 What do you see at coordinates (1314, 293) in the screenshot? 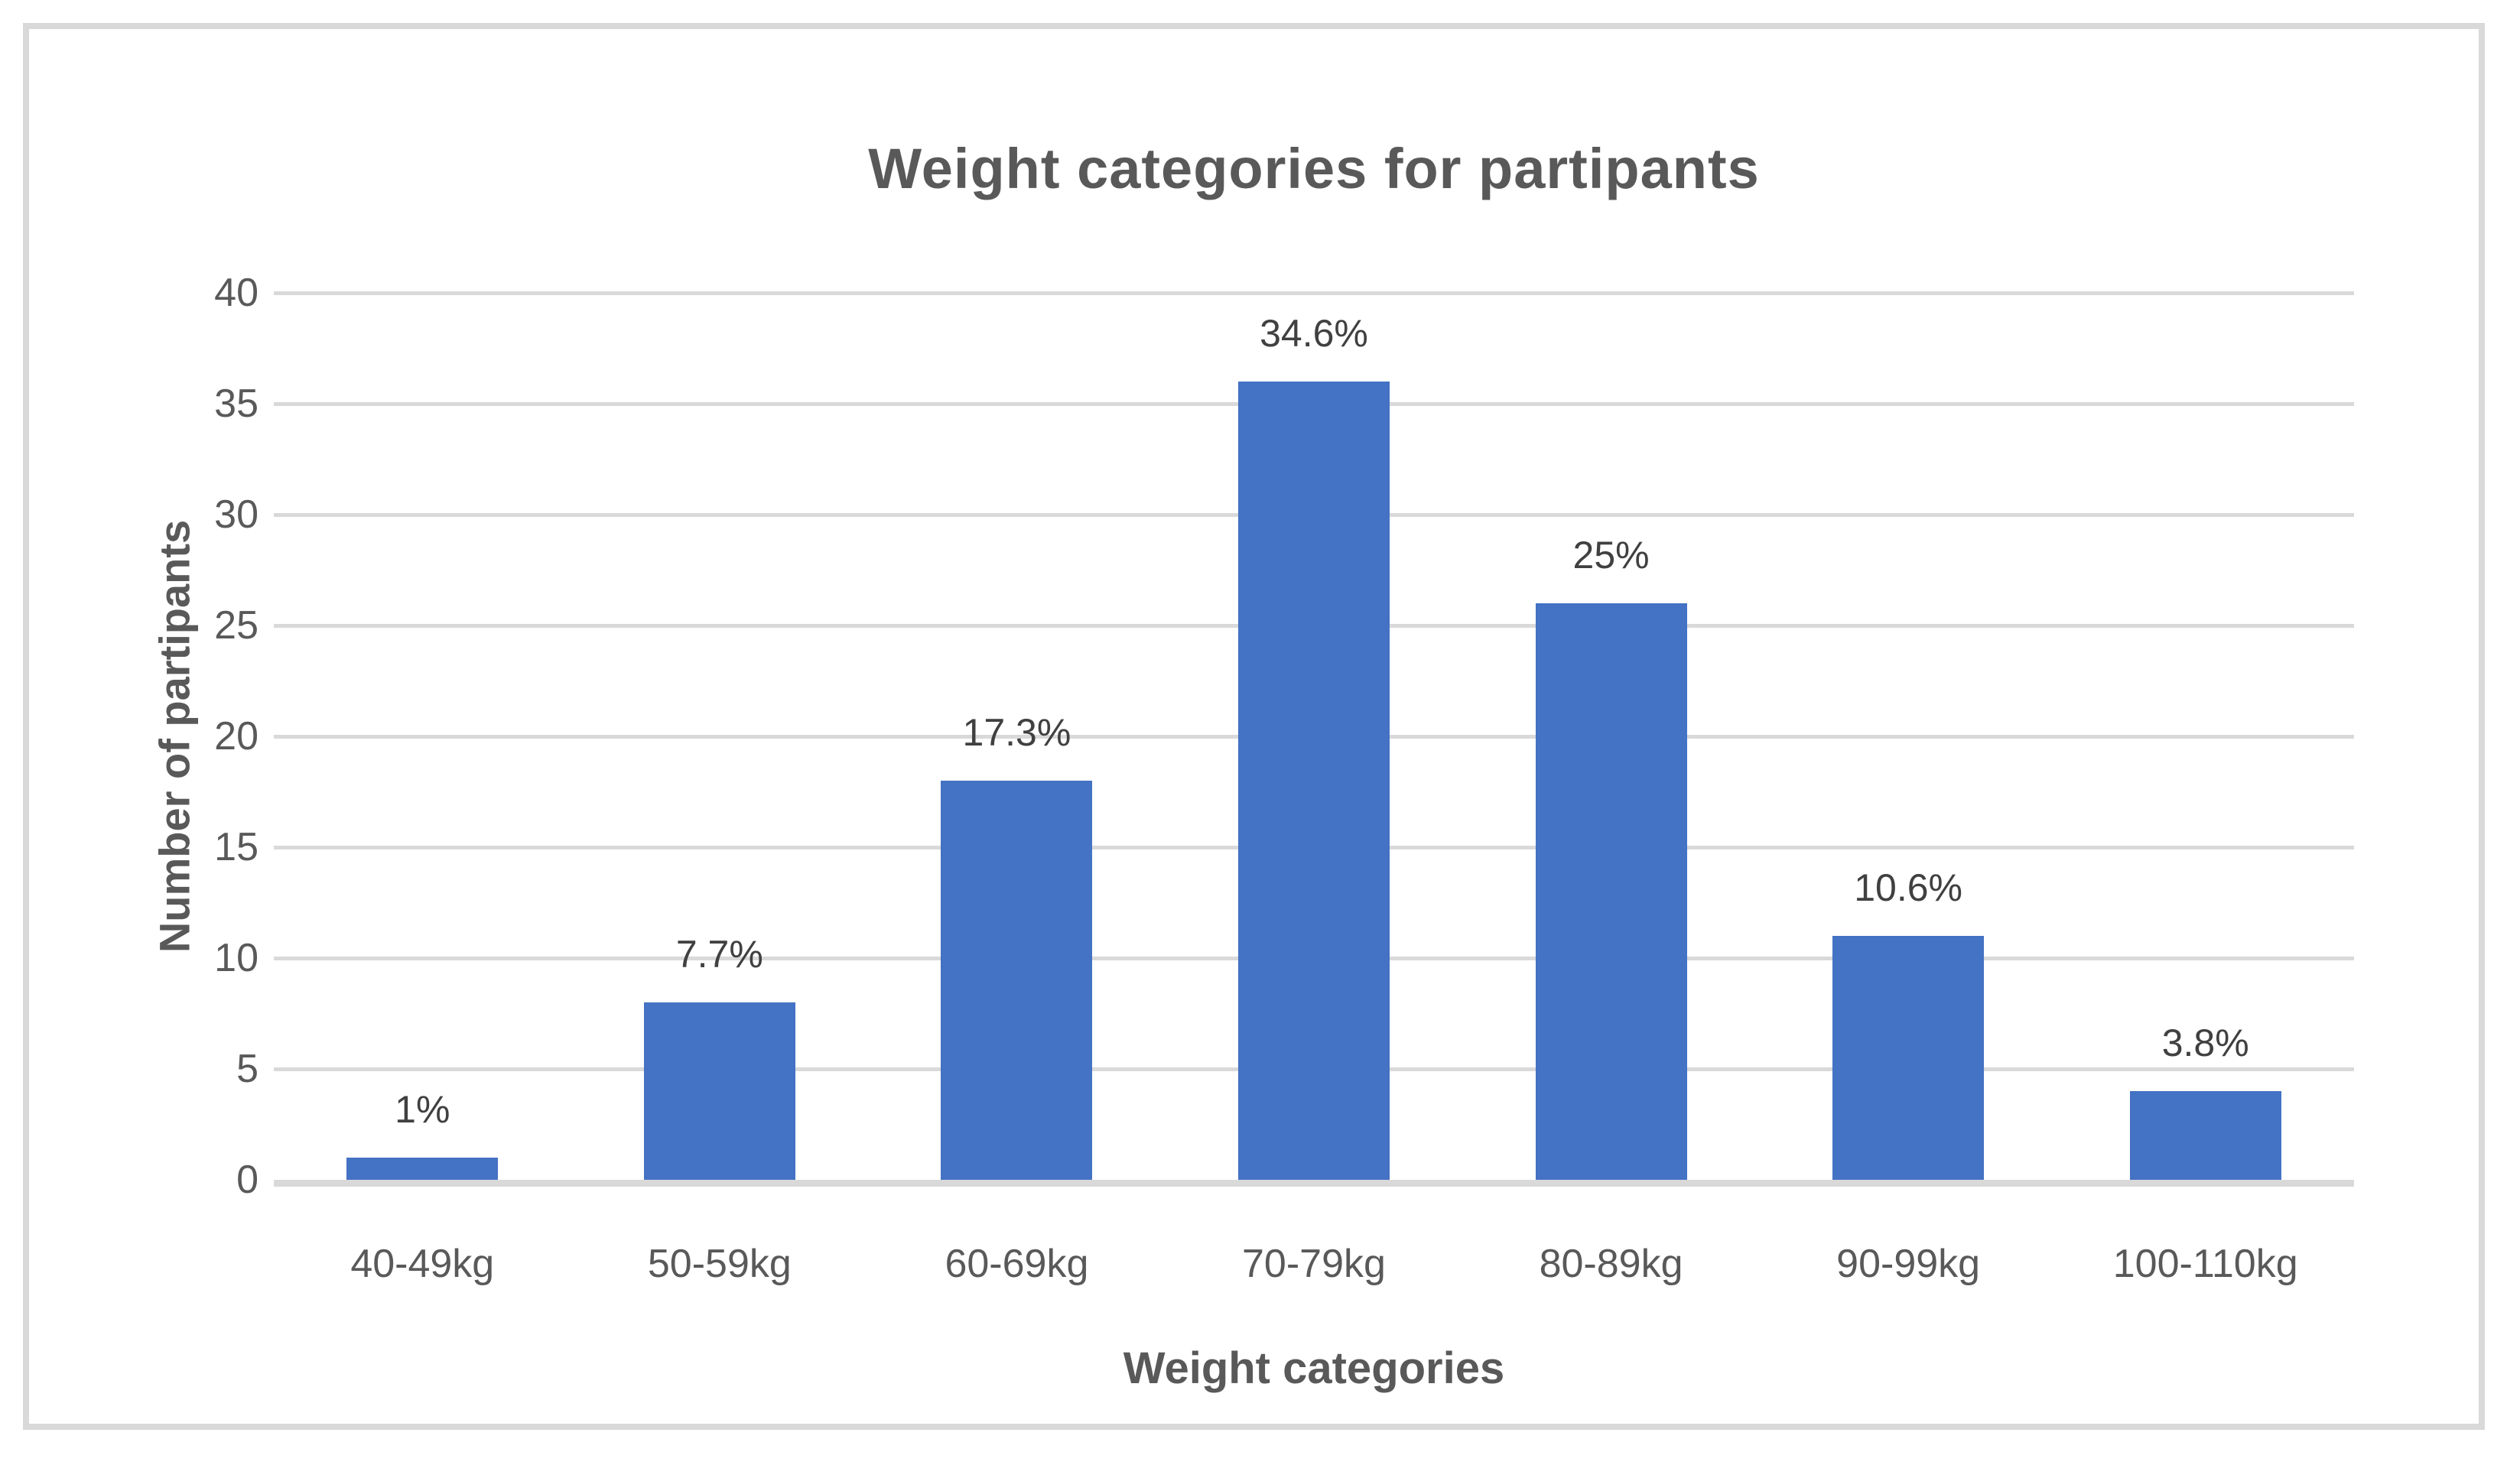
I see `gridline-y40` at bounding box center [1314, 293].